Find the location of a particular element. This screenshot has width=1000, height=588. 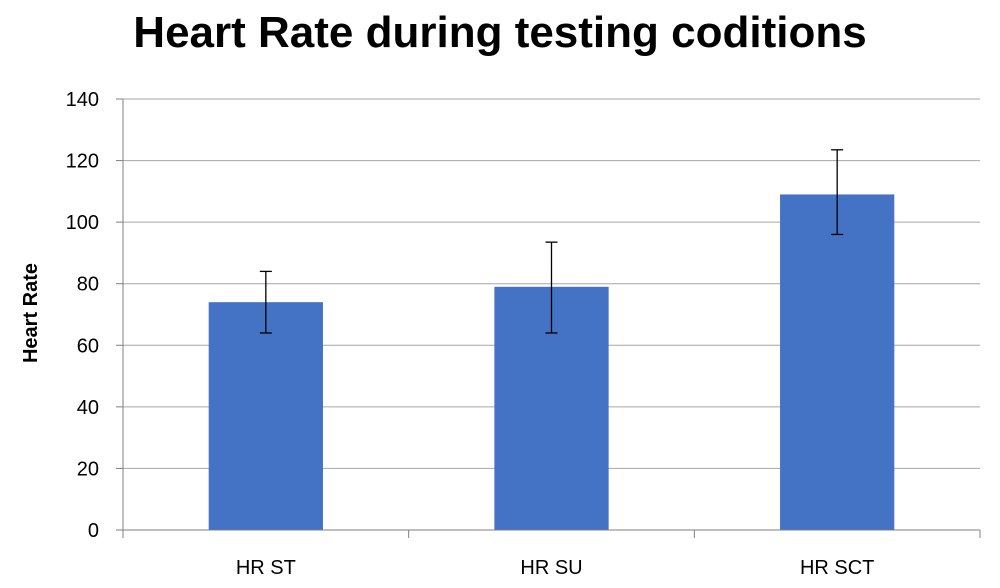

y-tick-label: 100 is located at coordinates (82, 223).